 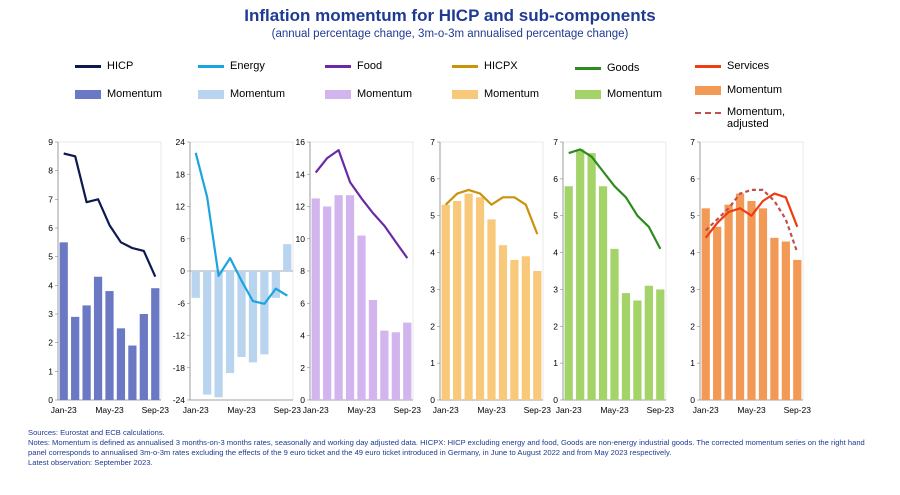 I want to click on legend-item-goods: Goods, so click(x=607, y=68).